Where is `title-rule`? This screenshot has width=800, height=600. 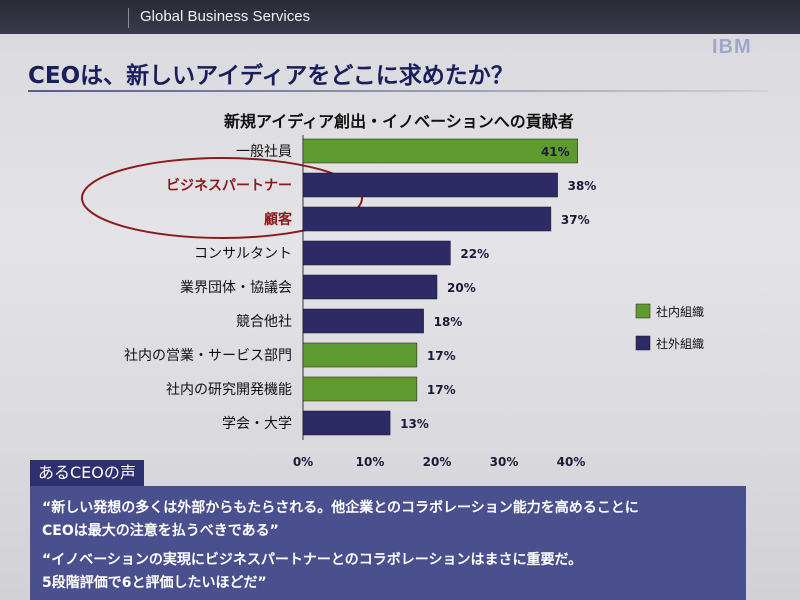
title-rule is located at coordinates (398, 91).